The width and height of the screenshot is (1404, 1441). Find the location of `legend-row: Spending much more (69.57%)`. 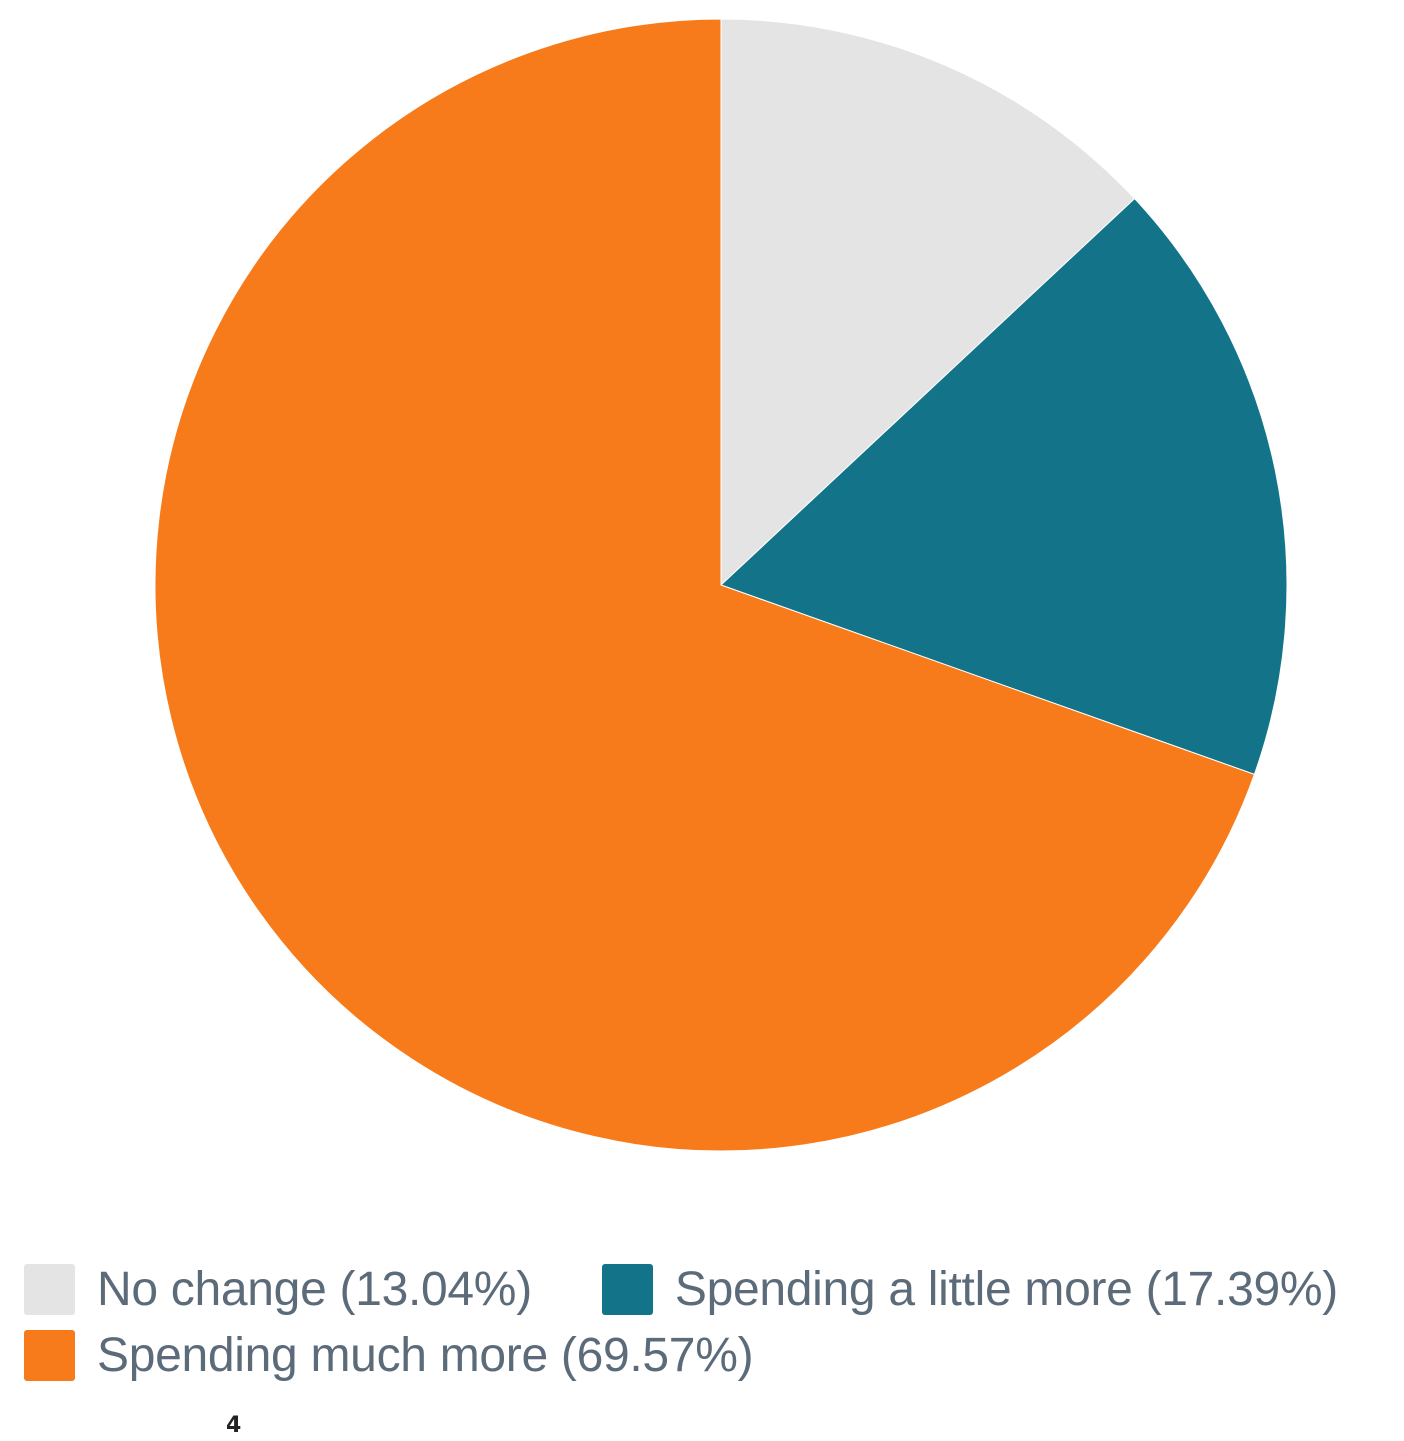

legend-row: Spending much more (69.57%) is located at coordinates (709, 1355).